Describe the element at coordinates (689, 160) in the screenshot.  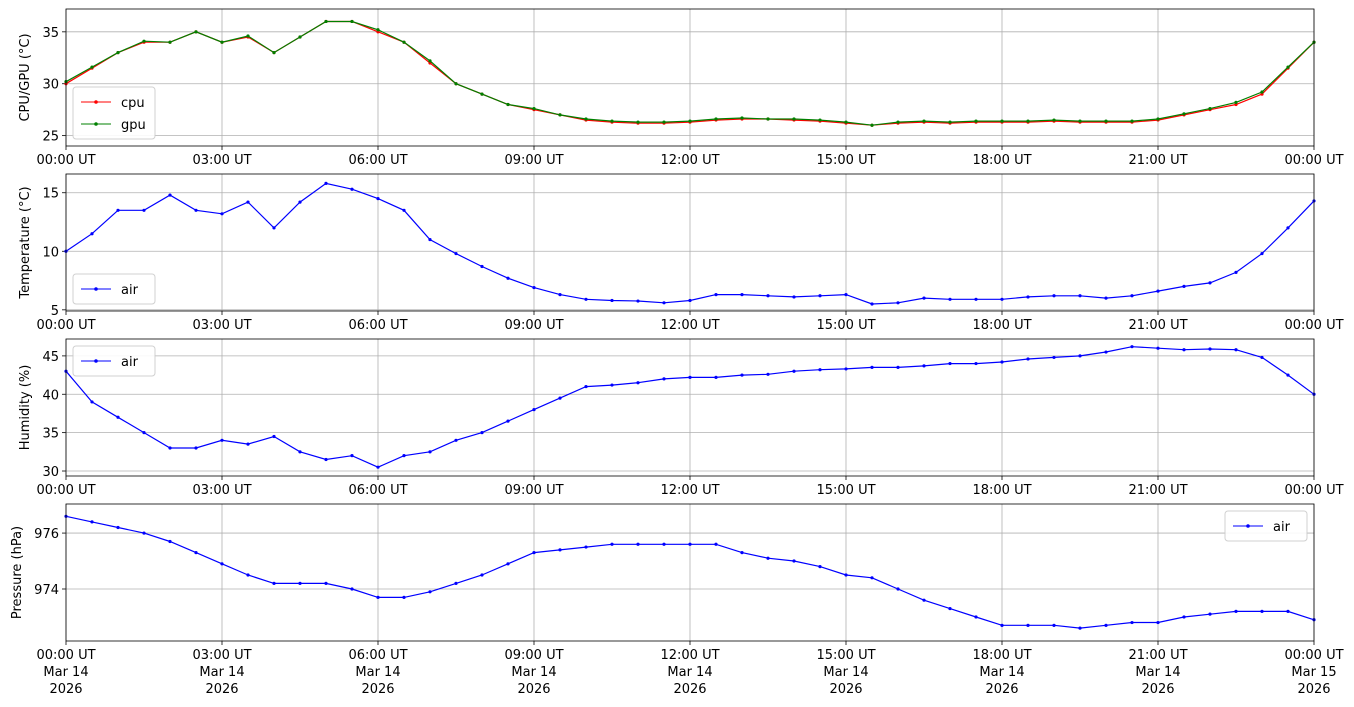
I see `x-tick-label: 12:00 UT` at that location.